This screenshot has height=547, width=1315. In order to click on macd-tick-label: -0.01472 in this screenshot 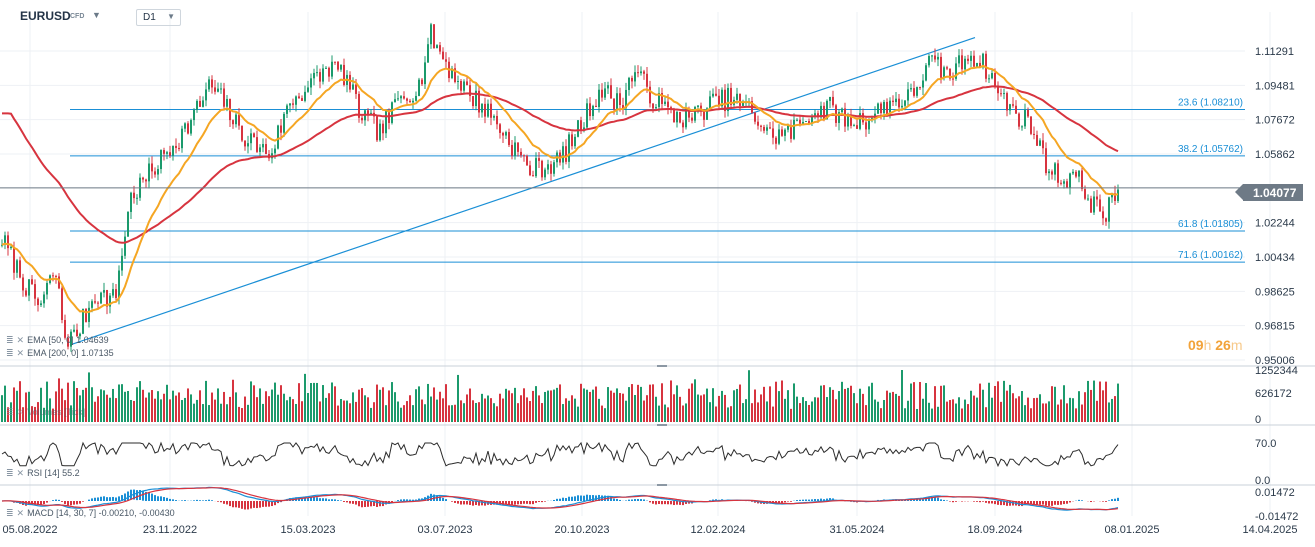, I will do `click(1276, 517)`.